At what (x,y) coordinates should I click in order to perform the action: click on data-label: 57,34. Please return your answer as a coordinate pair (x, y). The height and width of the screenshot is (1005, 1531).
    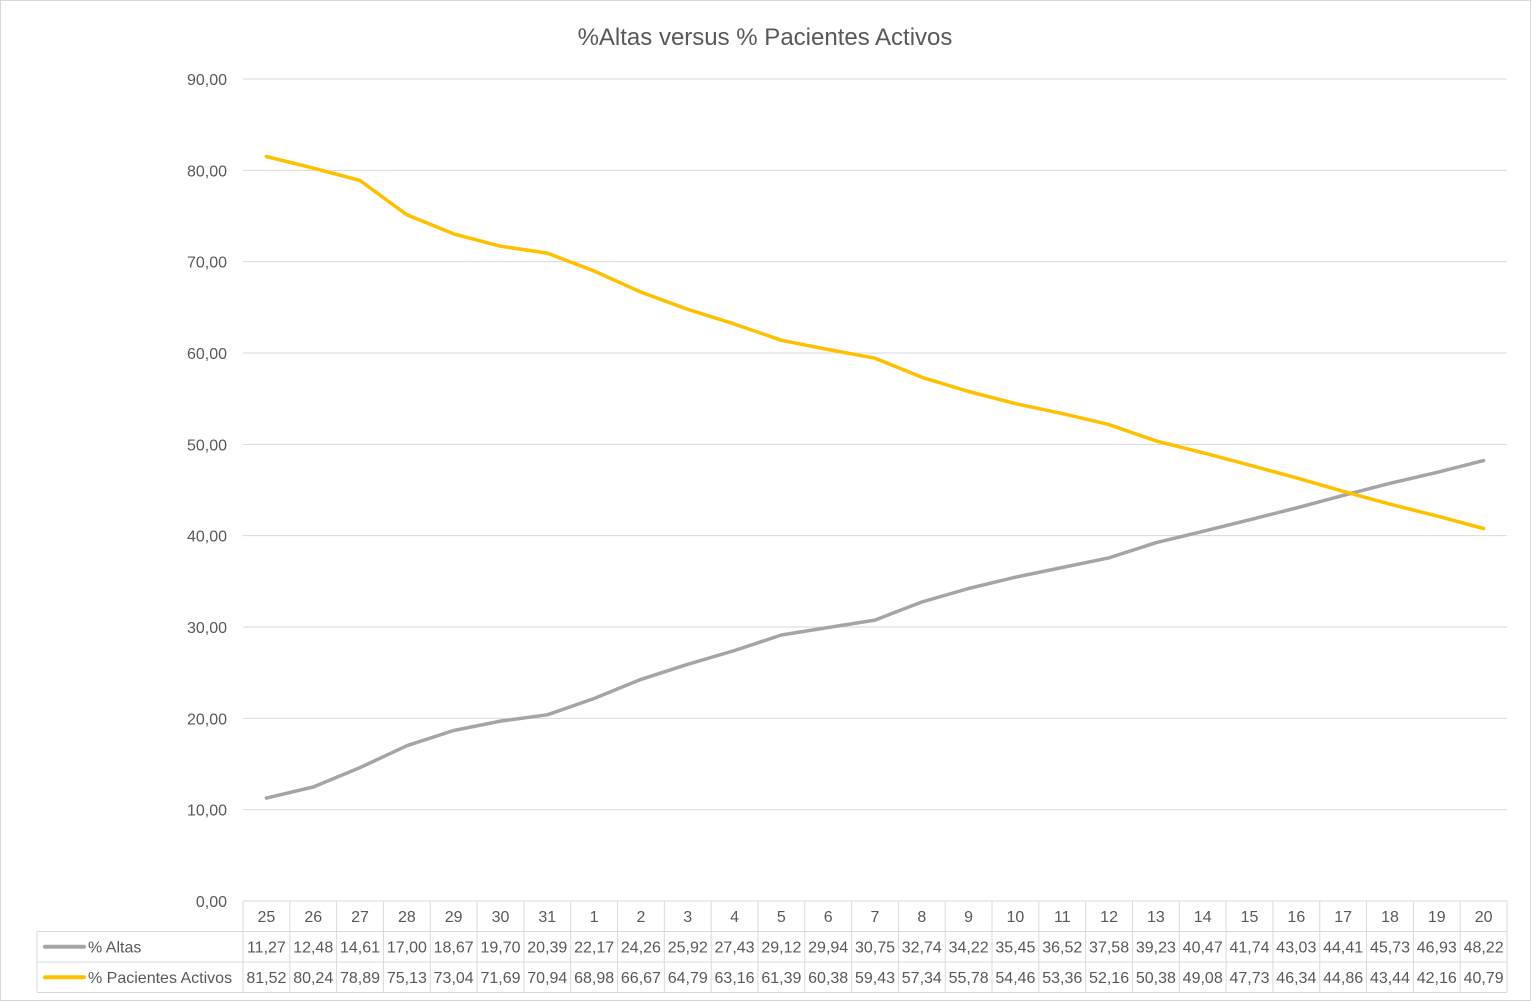
    Looking at the image, I should click on (922, 978).